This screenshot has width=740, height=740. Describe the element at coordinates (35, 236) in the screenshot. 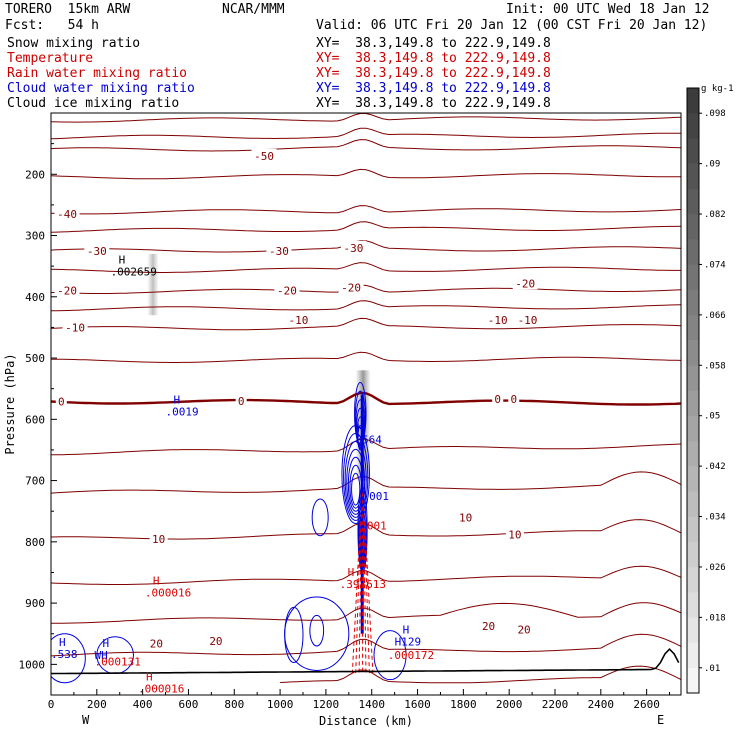

I see `y-tick-label: 300` at that location.